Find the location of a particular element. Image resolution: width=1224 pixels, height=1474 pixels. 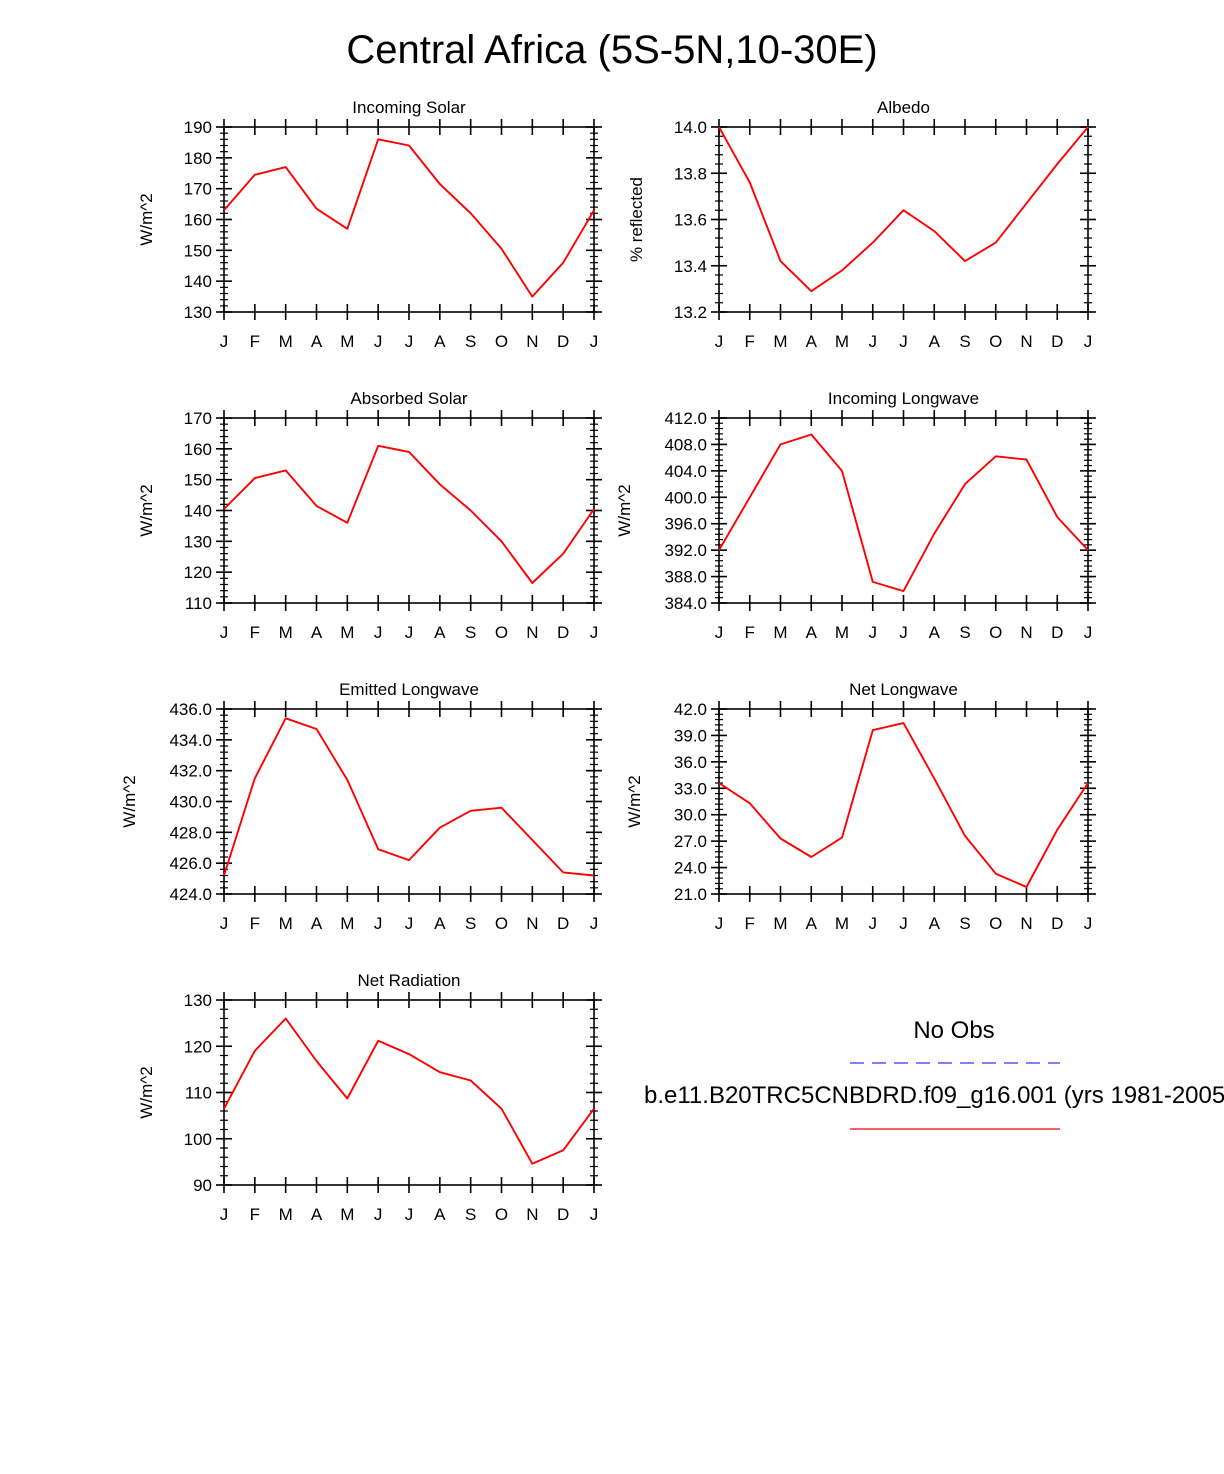

y-tick-label: 160 is located at coordinates (198, 220).